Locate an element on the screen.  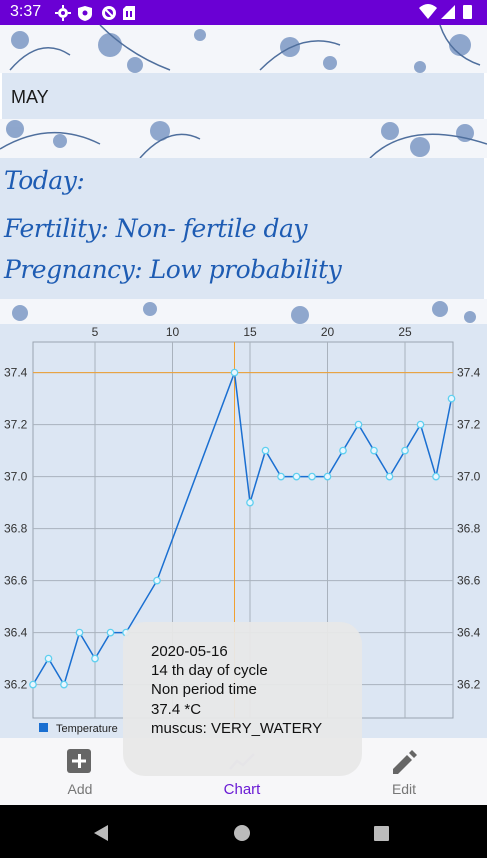
x-tick-label: 15 is located at coordinates (250, 332).